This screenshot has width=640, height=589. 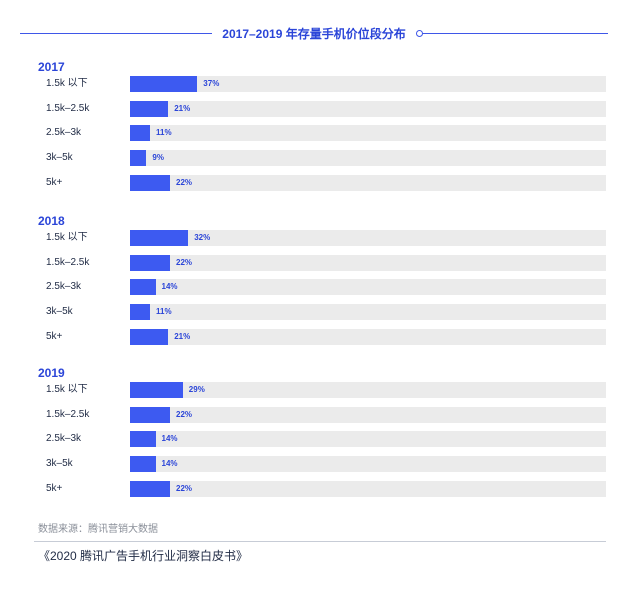 What do you see at coordinates (127, 33) in the screenshot?
I see `title-left-rule` at bounding box center [127, 33].